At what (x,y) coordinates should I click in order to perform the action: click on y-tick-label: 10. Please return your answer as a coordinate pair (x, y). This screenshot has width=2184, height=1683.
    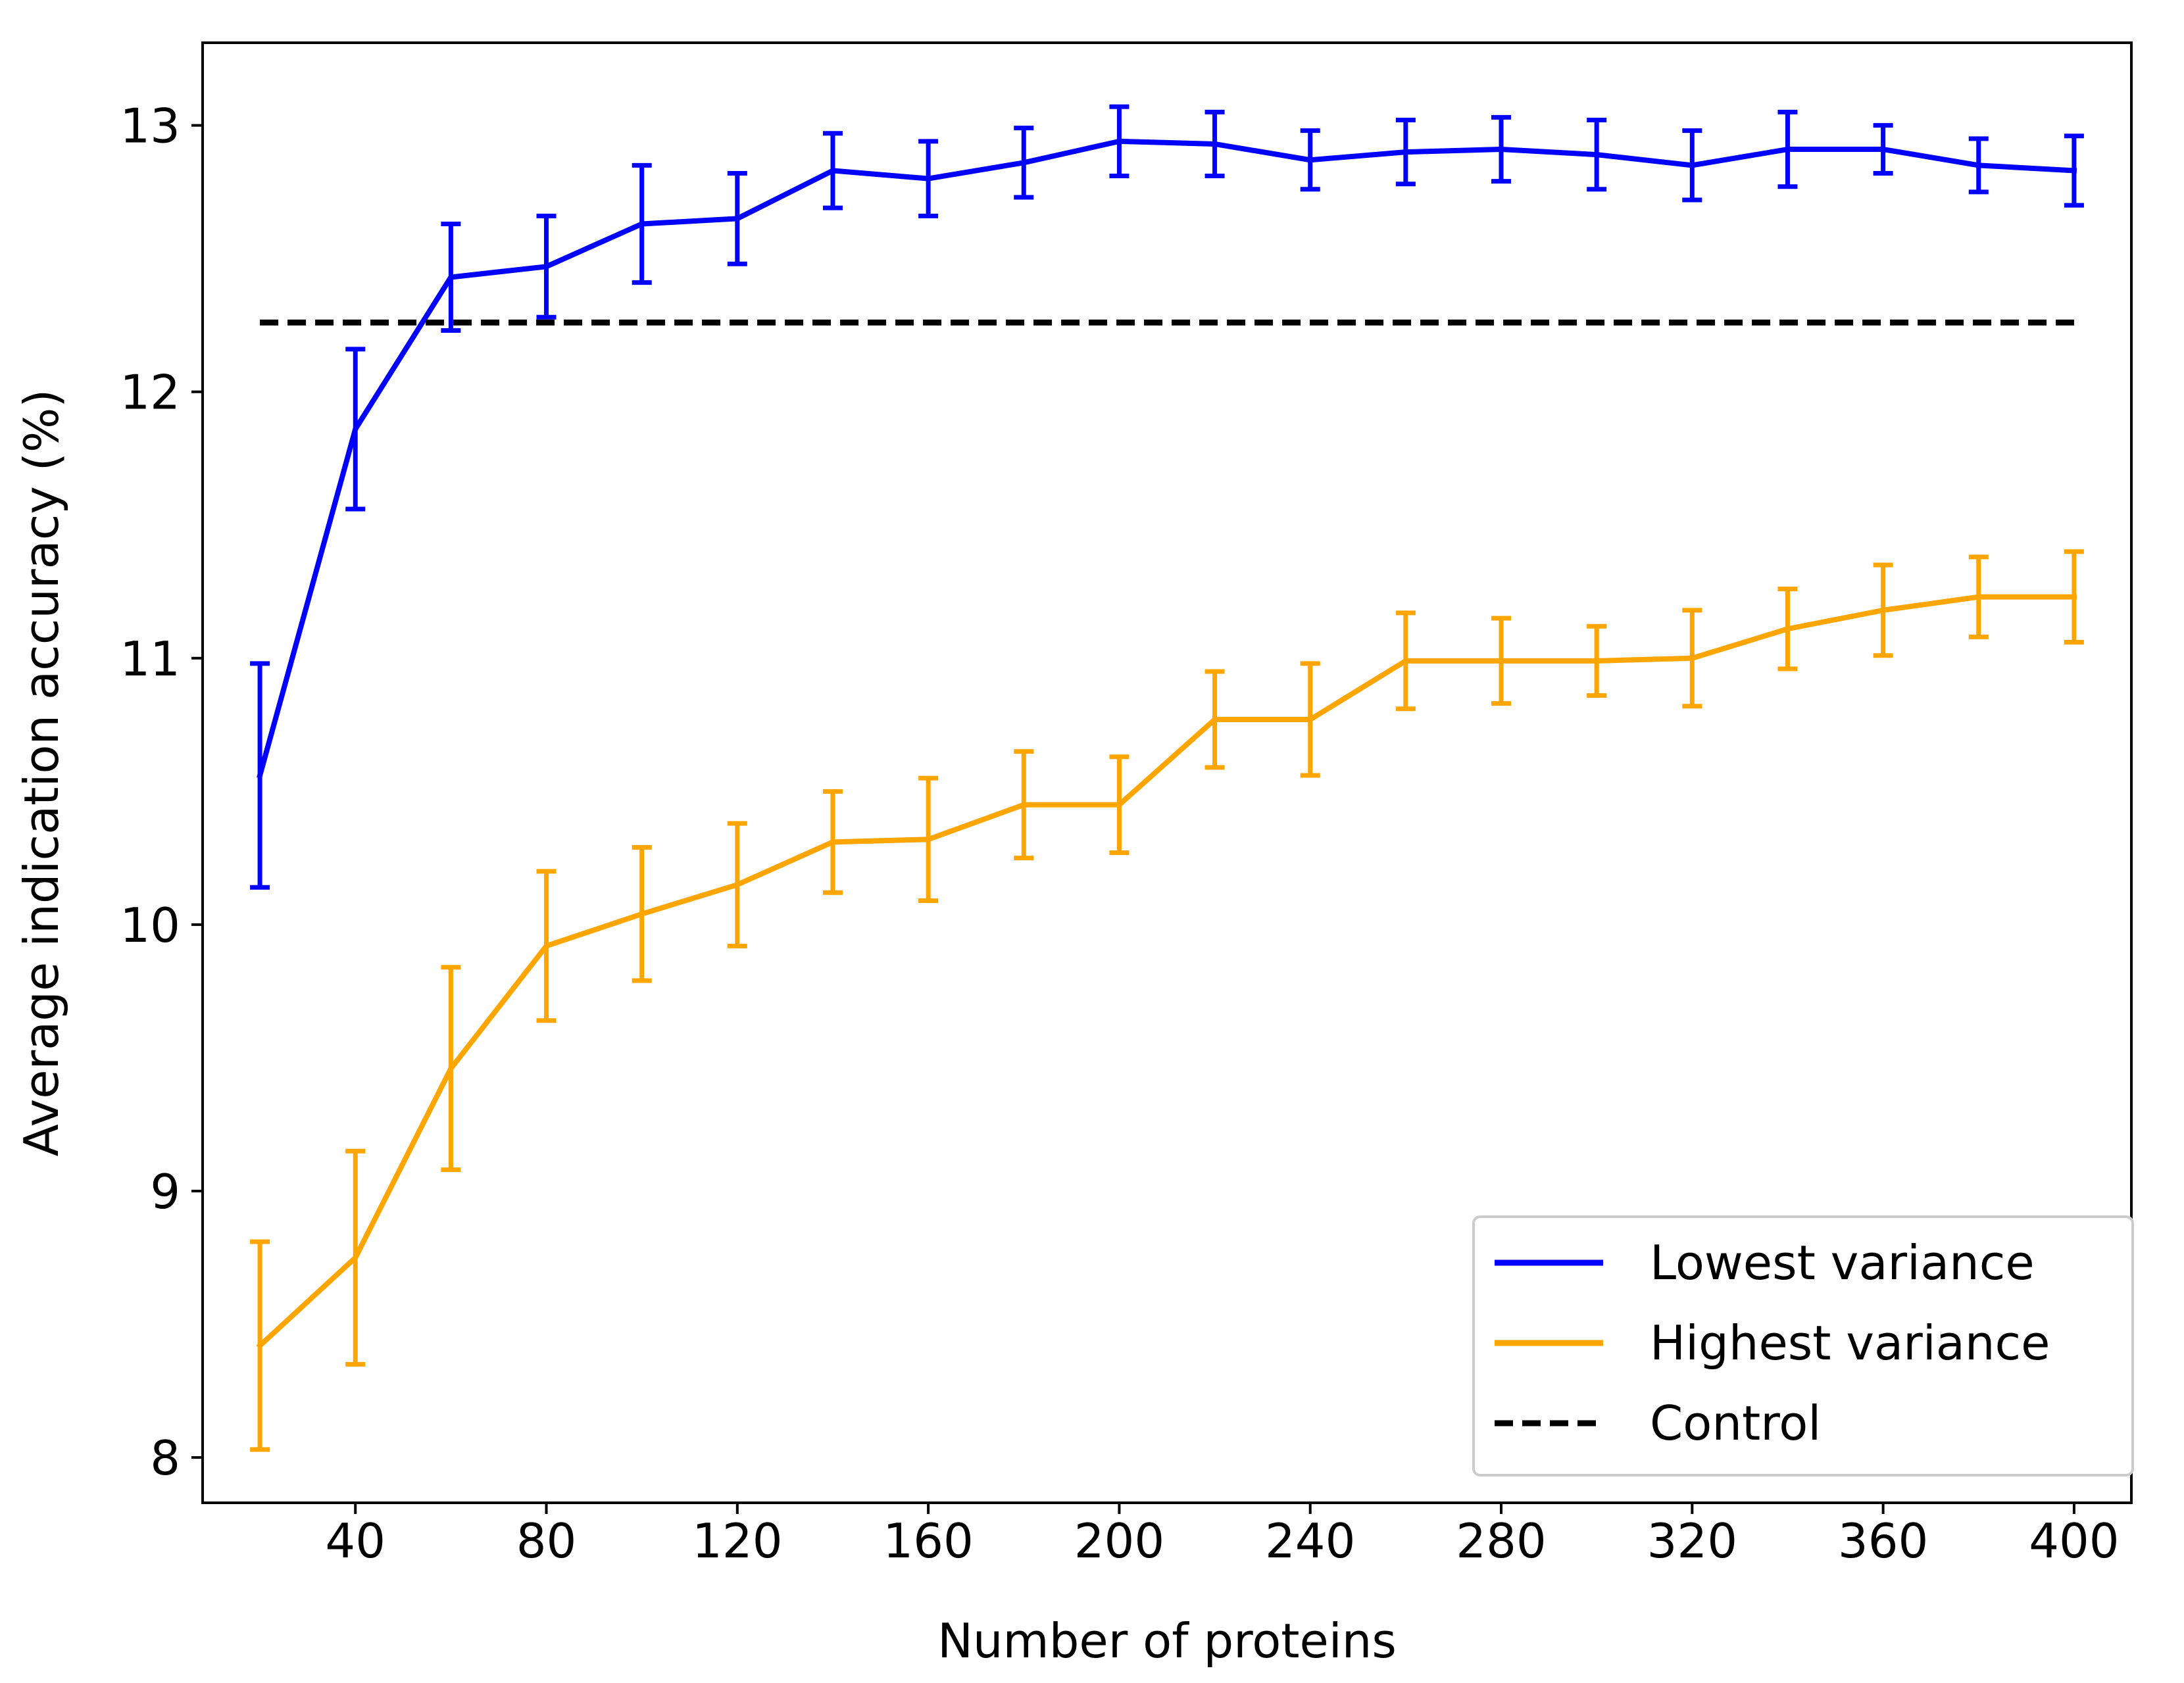
    Looking at the image, I should click on (150, 925).